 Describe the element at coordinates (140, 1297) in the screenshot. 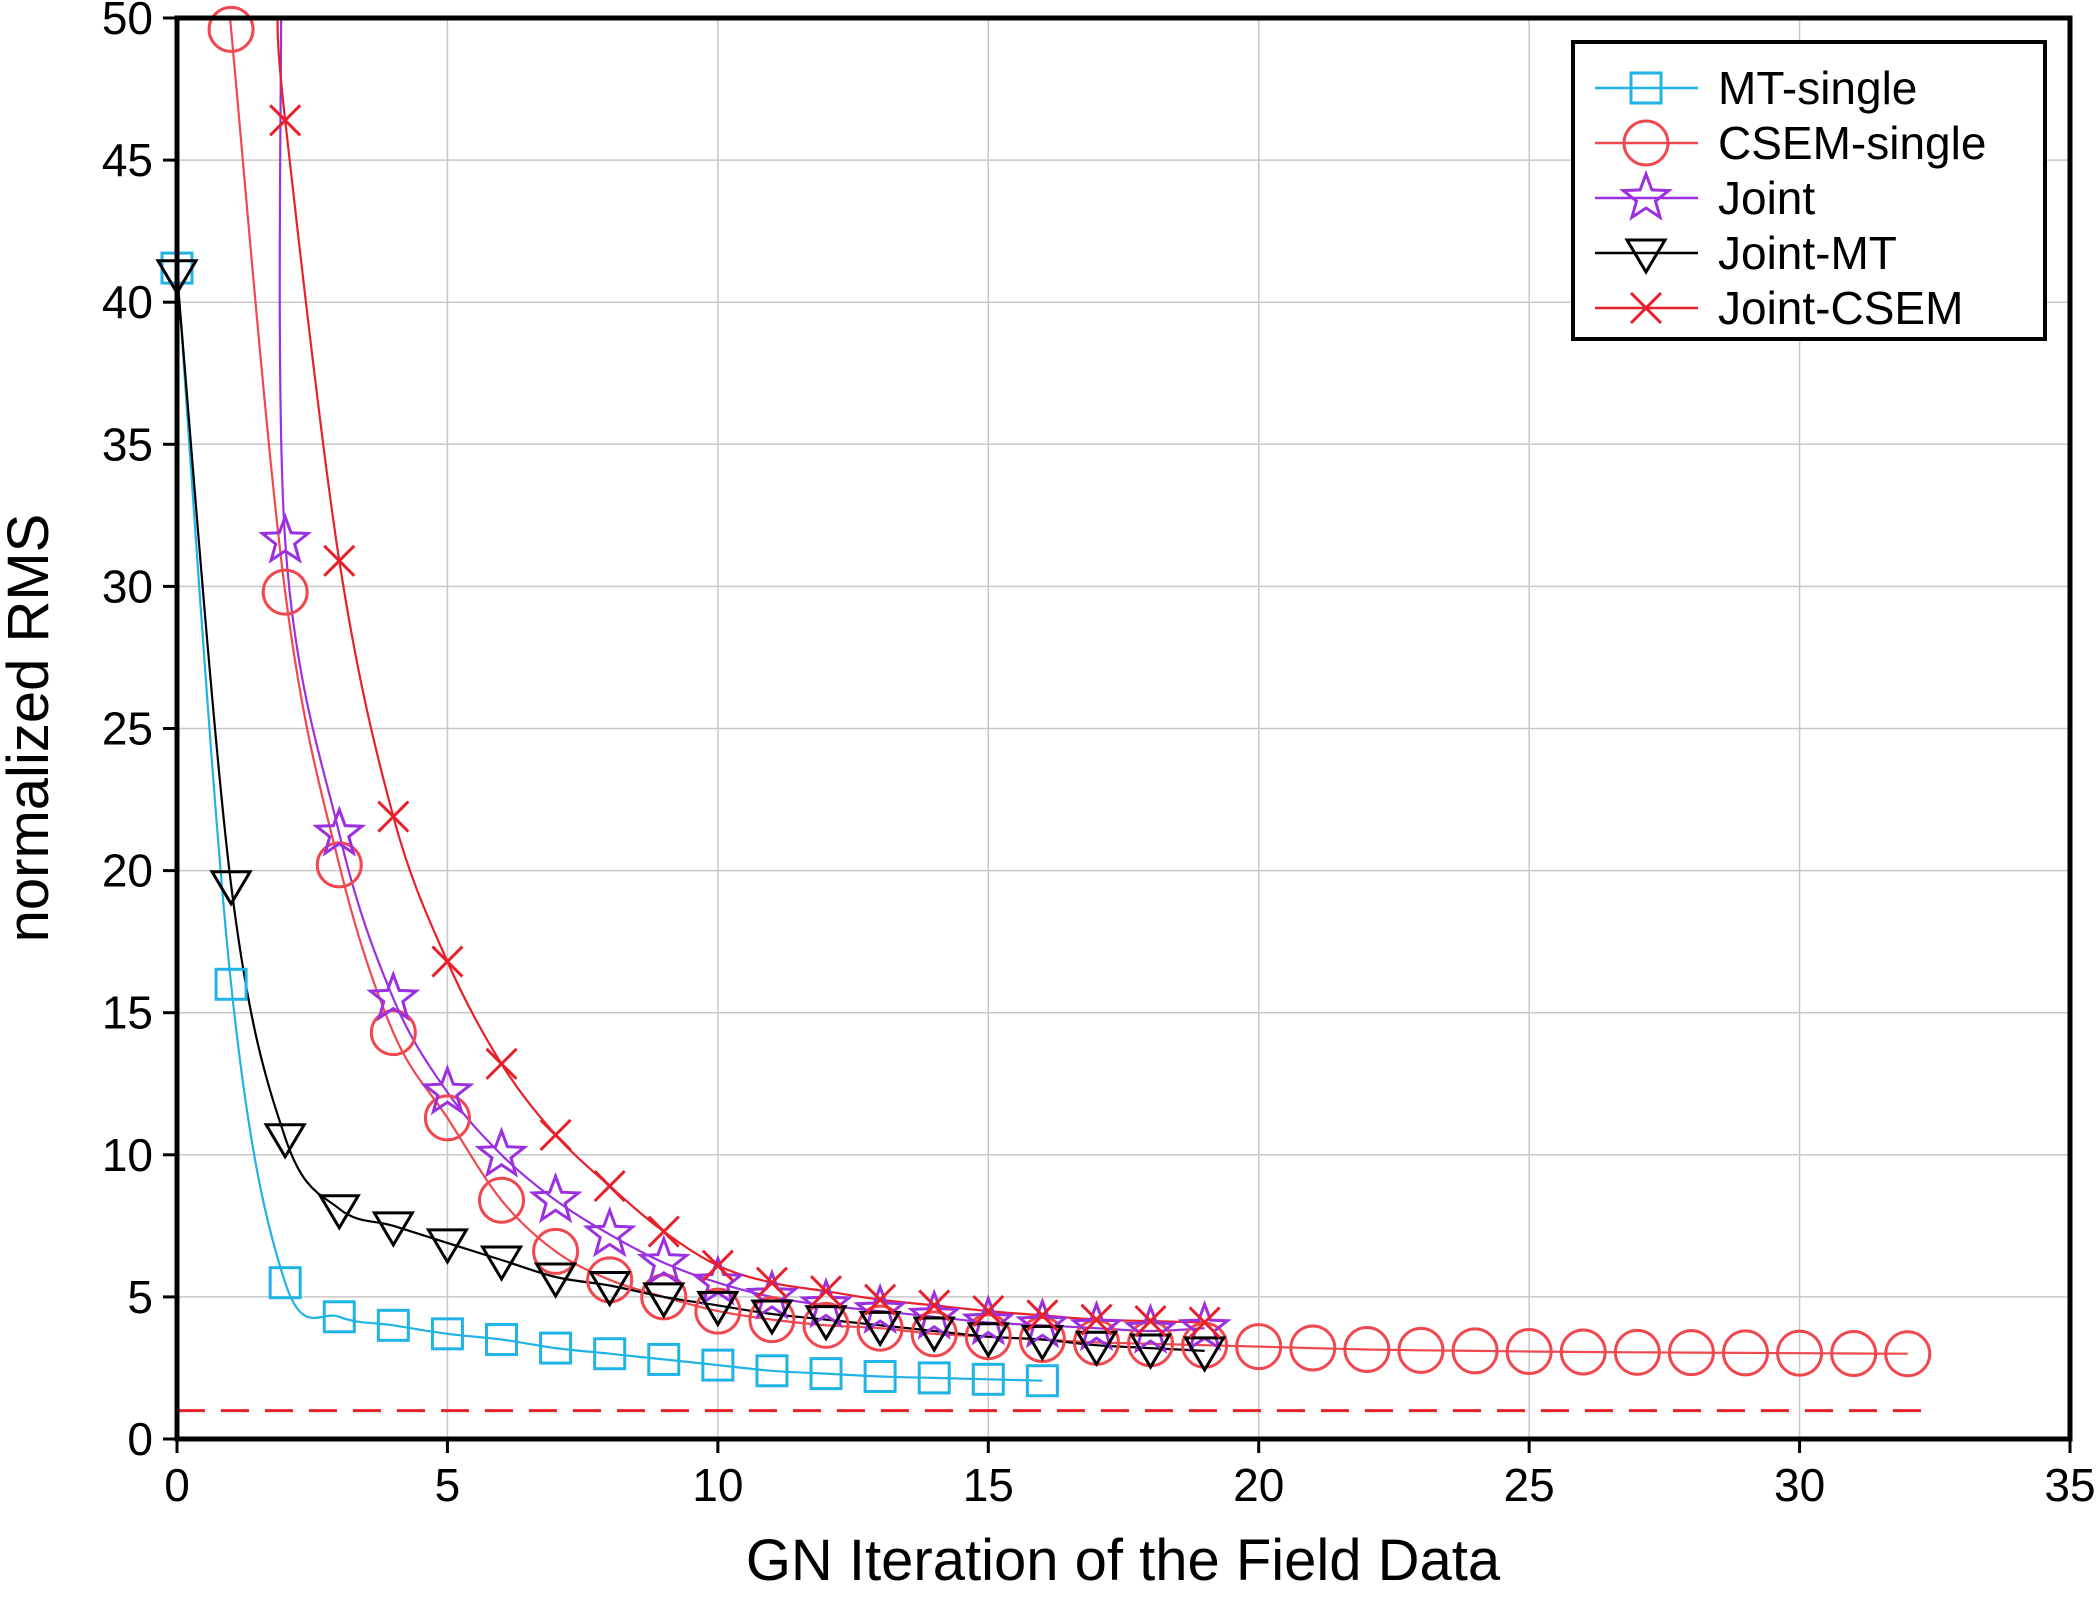

I see `y-tick-label: 5` at that location.